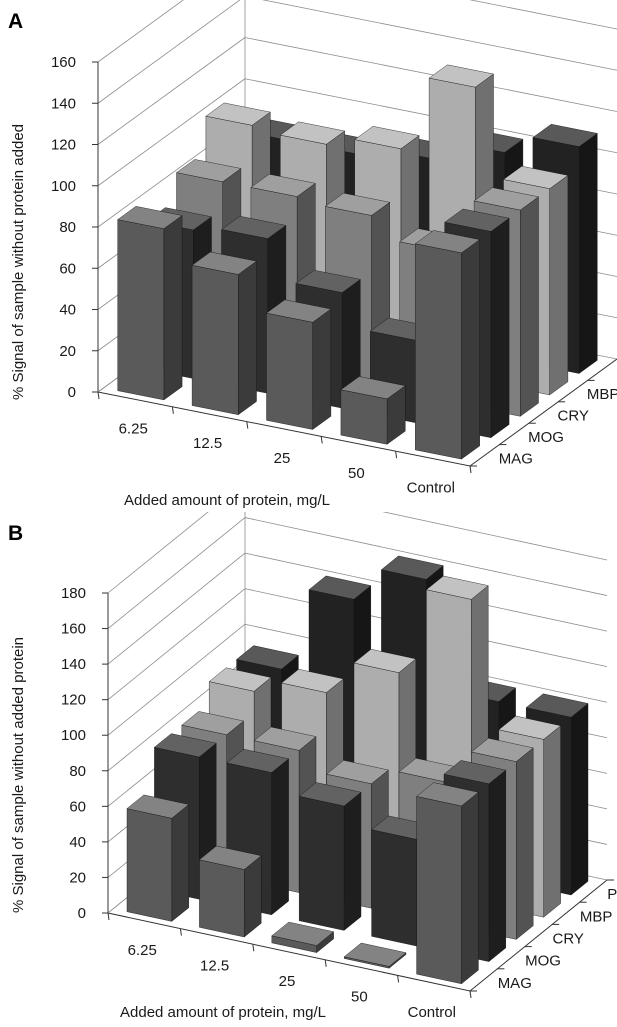 This screenshot has width=617, height=1027. I want to click on y-tick-label: 120, so click(73, 700).